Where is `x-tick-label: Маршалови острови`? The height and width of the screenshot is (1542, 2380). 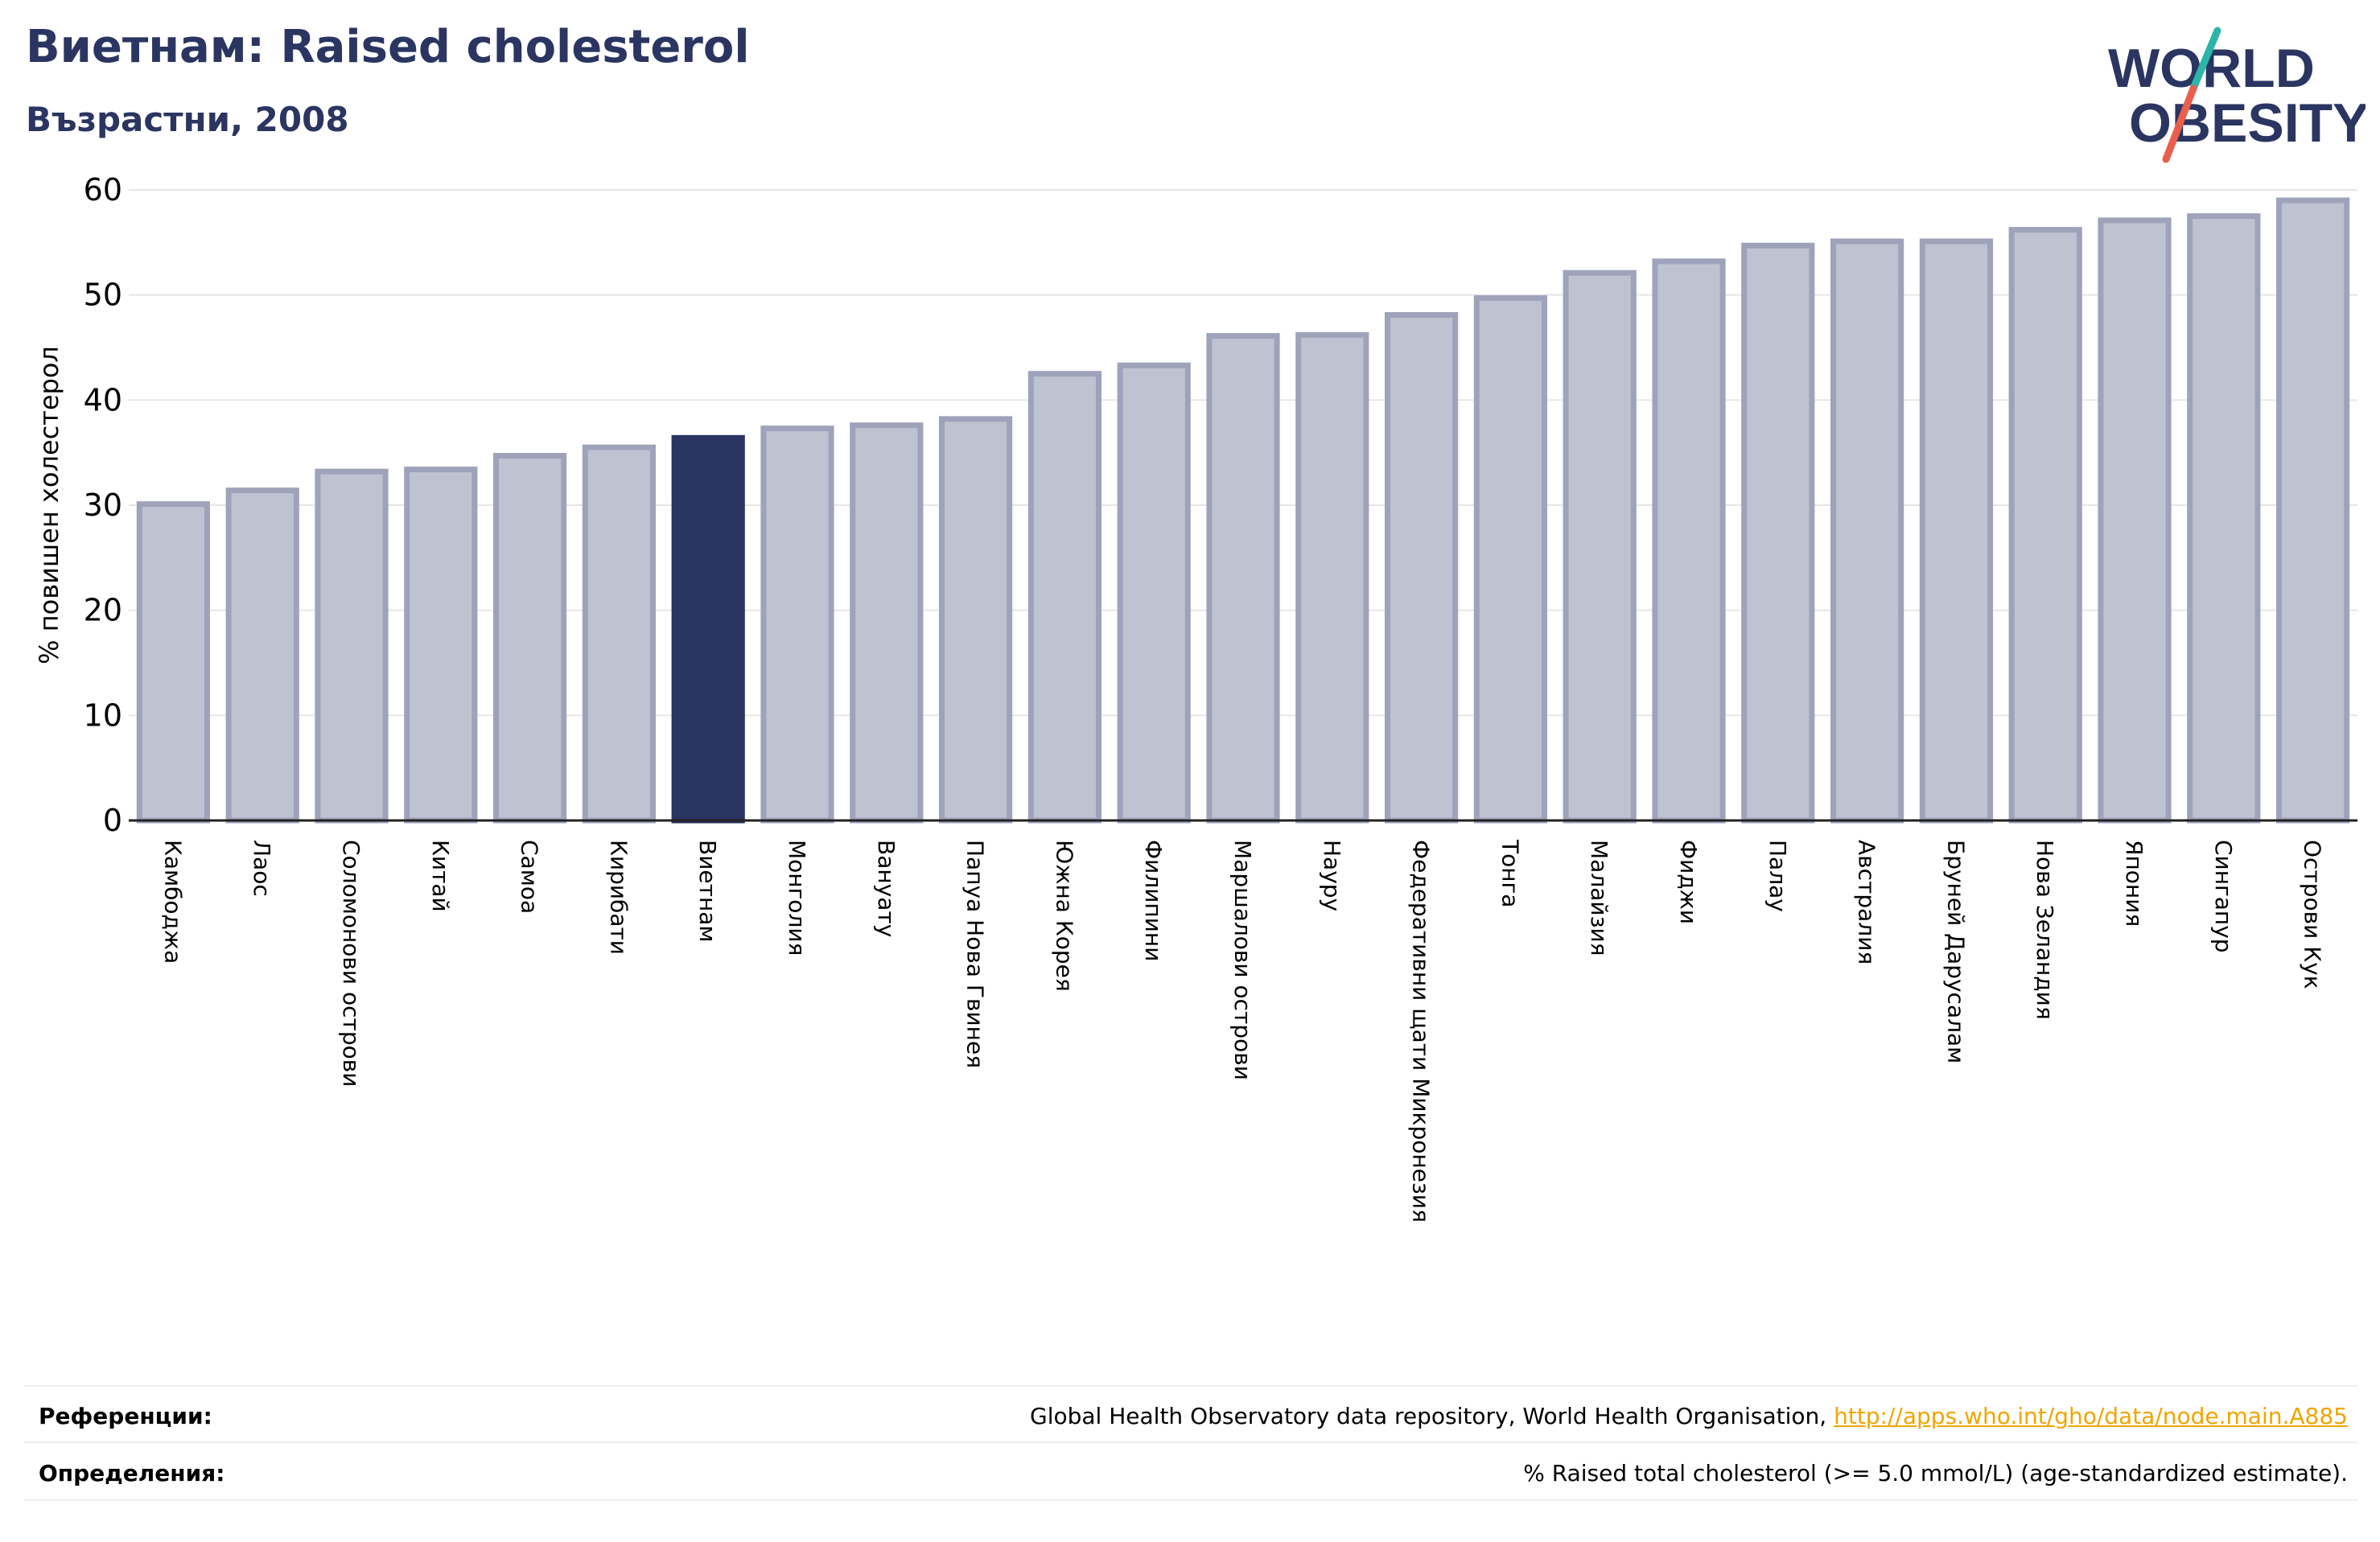
x-tick-label: Маршалови острови is located at coordinates (1242, 960).